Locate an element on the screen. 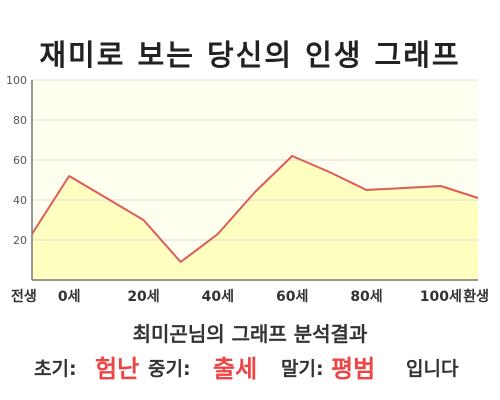 The image size is (500, 400). y-tick-label: 20 is located at coordinates (20, 240).